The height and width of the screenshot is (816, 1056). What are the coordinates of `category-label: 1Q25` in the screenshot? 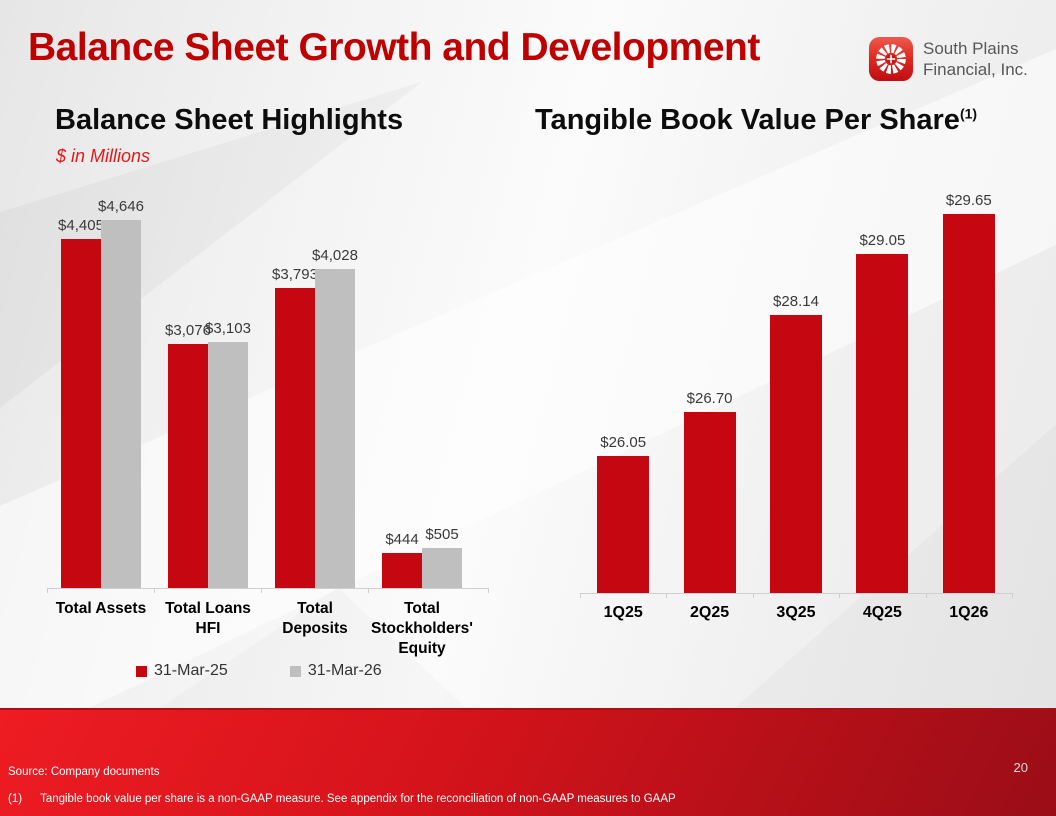 It's located at (623, 612).